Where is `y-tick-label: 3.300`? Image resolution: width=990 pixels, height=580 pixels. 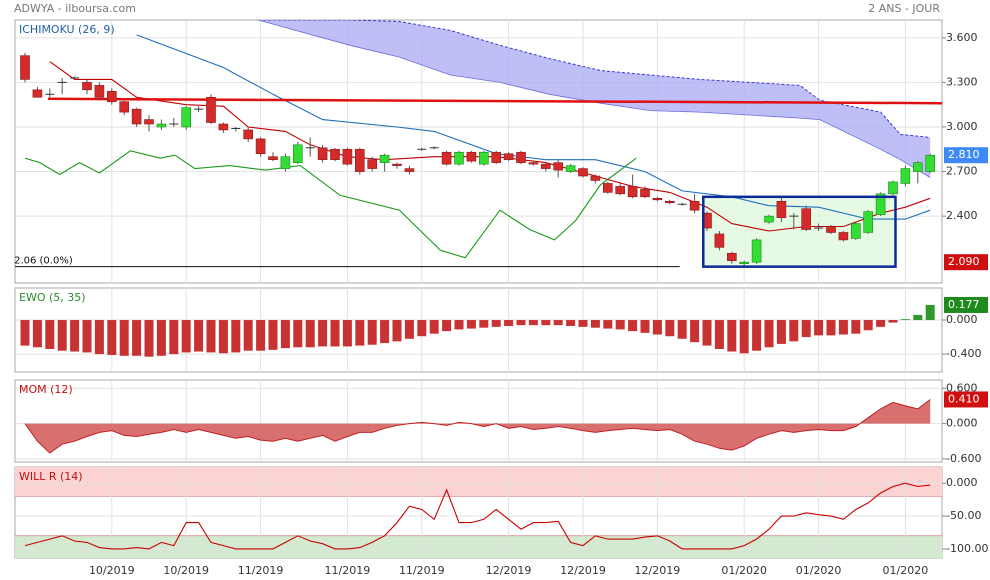 y-tick-label: 3.300 is located at coordinates (962, 81).